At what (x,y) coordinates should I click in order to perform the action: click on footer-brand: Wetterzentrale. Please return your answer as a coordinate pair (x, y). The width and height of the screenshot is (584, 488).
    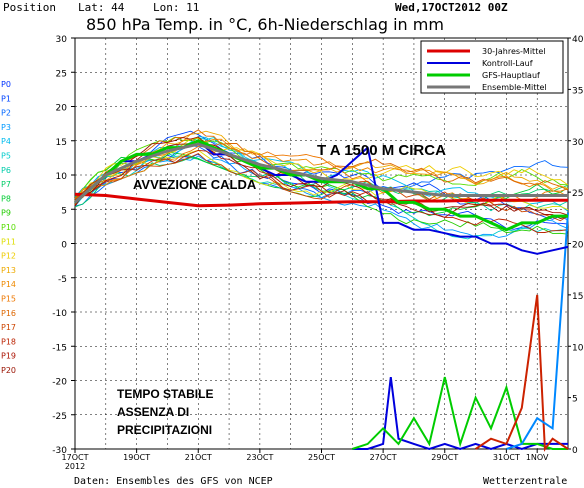
    Looking at the image, I should click on (525, 481).